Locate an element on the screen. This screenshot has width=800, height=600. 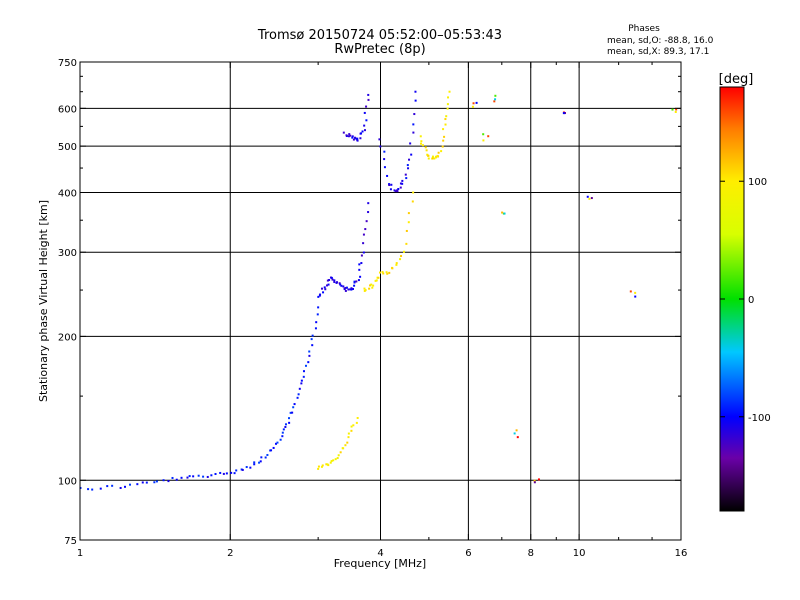
series-f2-high-branch-o-mode- is located at coordinates (397, 141).